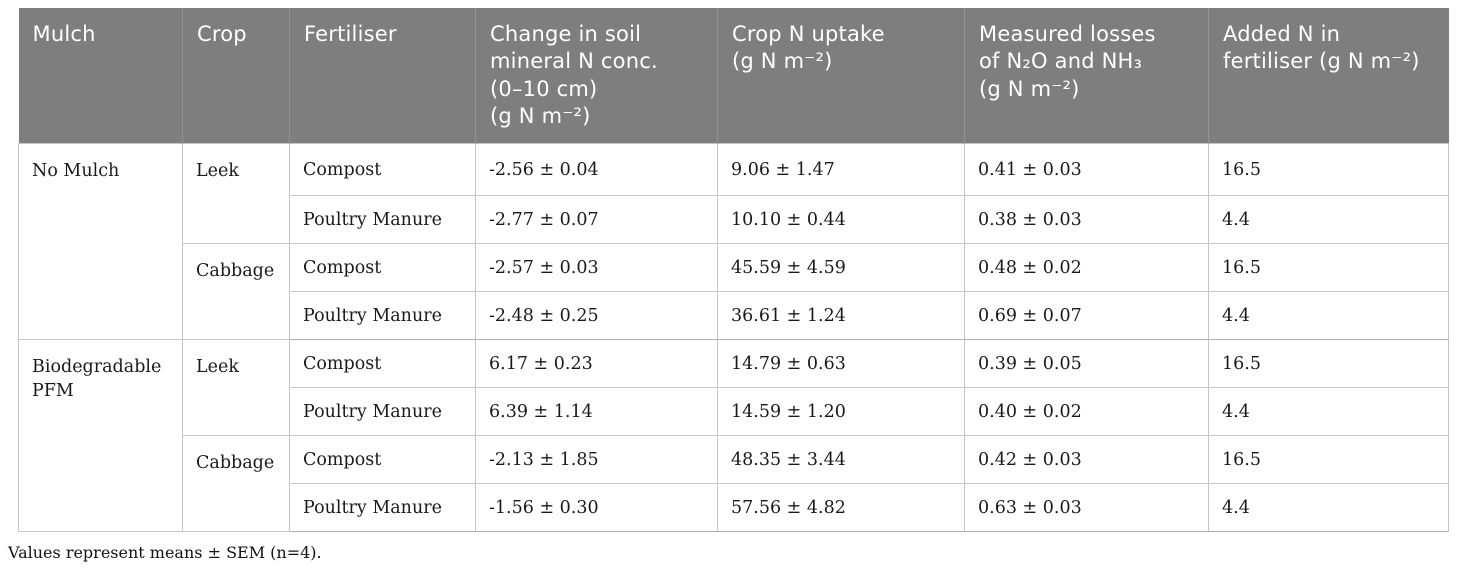 The image size is (1460, 570). What do you see at coordinates (596, 508) in the screenshot?
I see `cell-soil-n-change: -1.56 ± 0.30` at bounding box center [596, 508].